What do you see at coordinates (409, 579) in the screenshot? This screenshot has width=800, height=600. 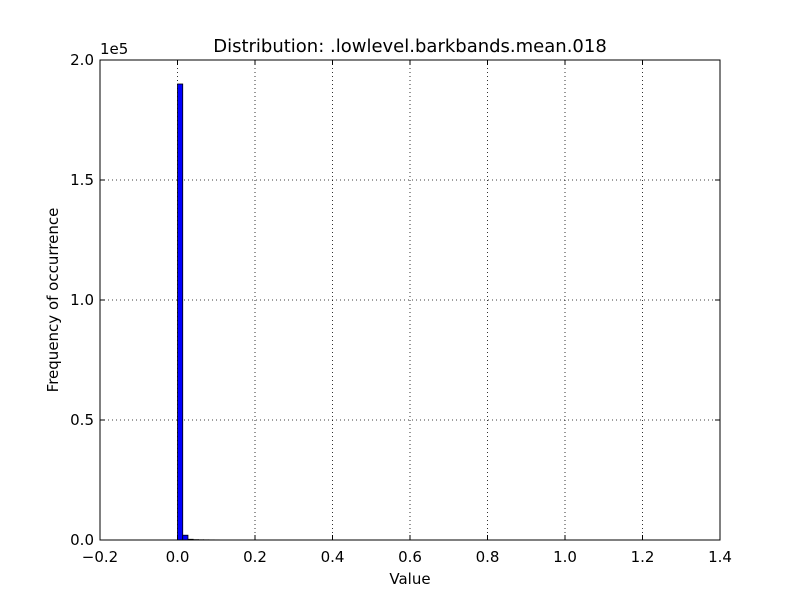 I see `x-axis-title: Value` at bounding box center [409, 579].